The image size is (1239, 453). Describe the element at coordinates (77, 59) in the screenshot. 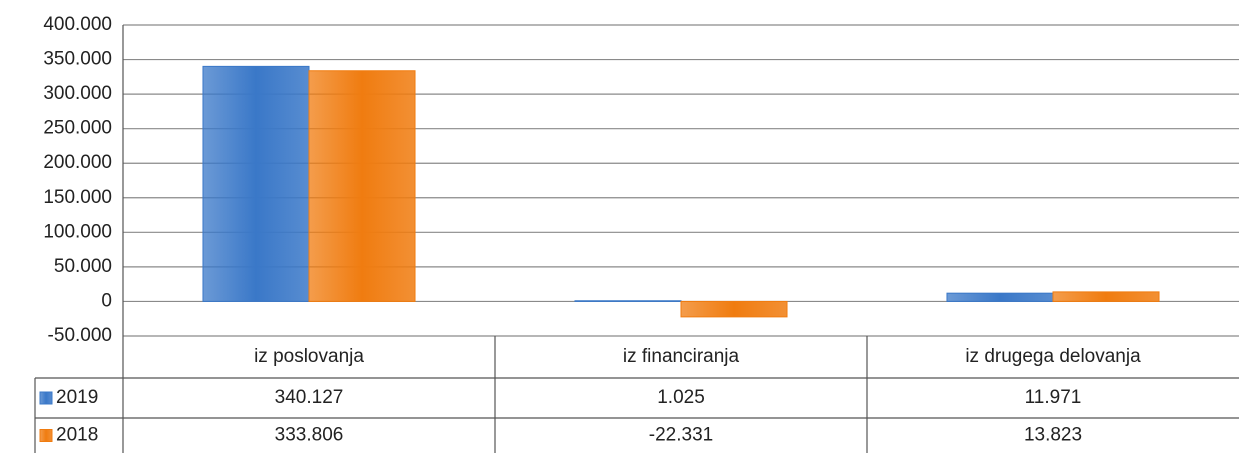

I see `y-tick-label: 350.000` at that location.